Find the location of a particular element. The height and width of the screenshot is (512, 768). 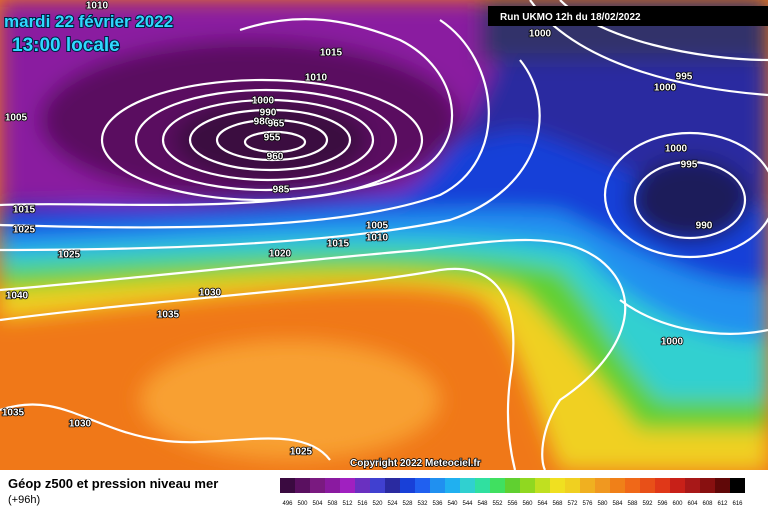

scale-label: 572 is located at coordinates (572, 504).